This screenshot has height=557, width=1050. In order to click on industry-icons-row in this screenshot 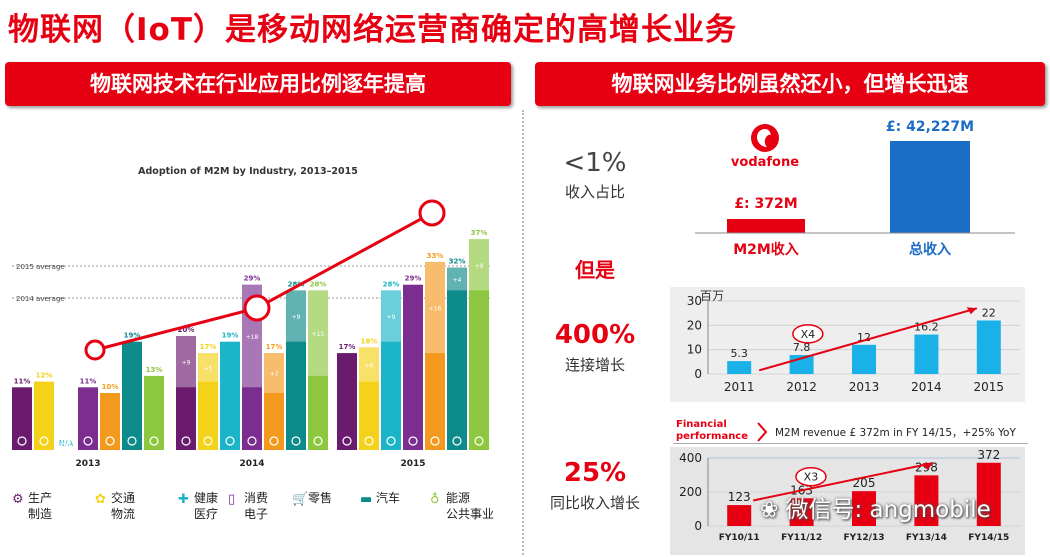, I will do `click(413, 441)`.